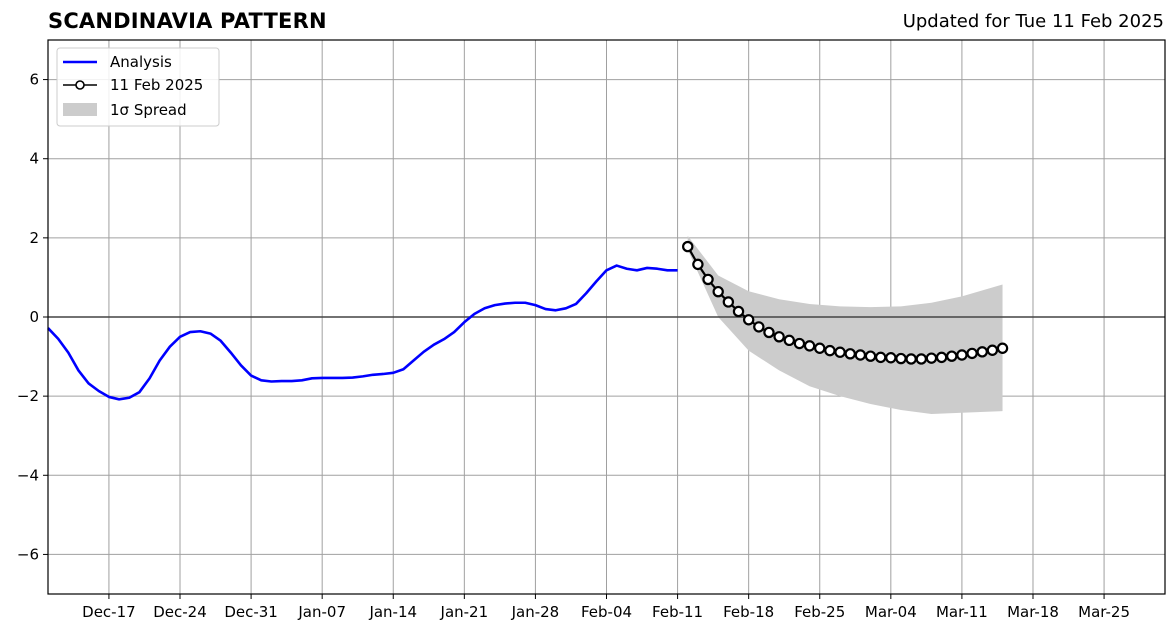 This screenshot has width=1176, height=633. What do you see at coordinates (362, 332) in the screenshot?
I see `analysis-line` at bounding box center [362, 332].